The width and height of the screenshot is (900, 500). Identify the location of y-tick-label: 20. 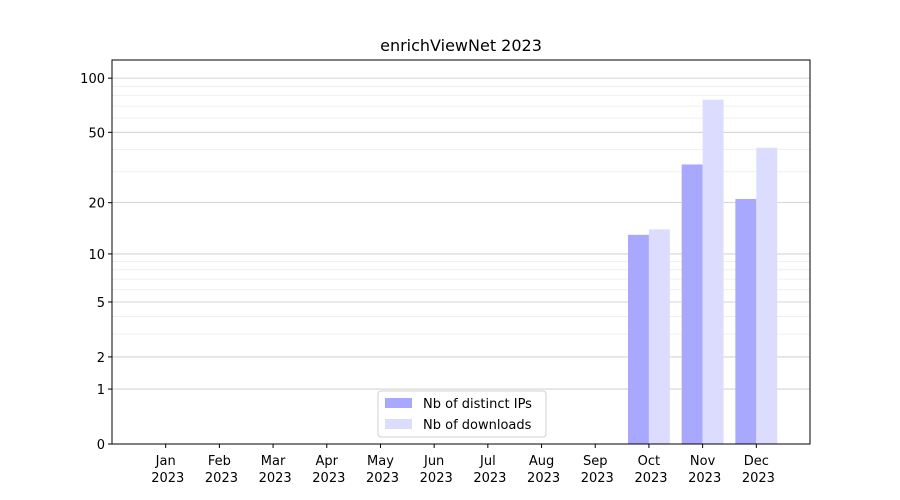
(96, 204).